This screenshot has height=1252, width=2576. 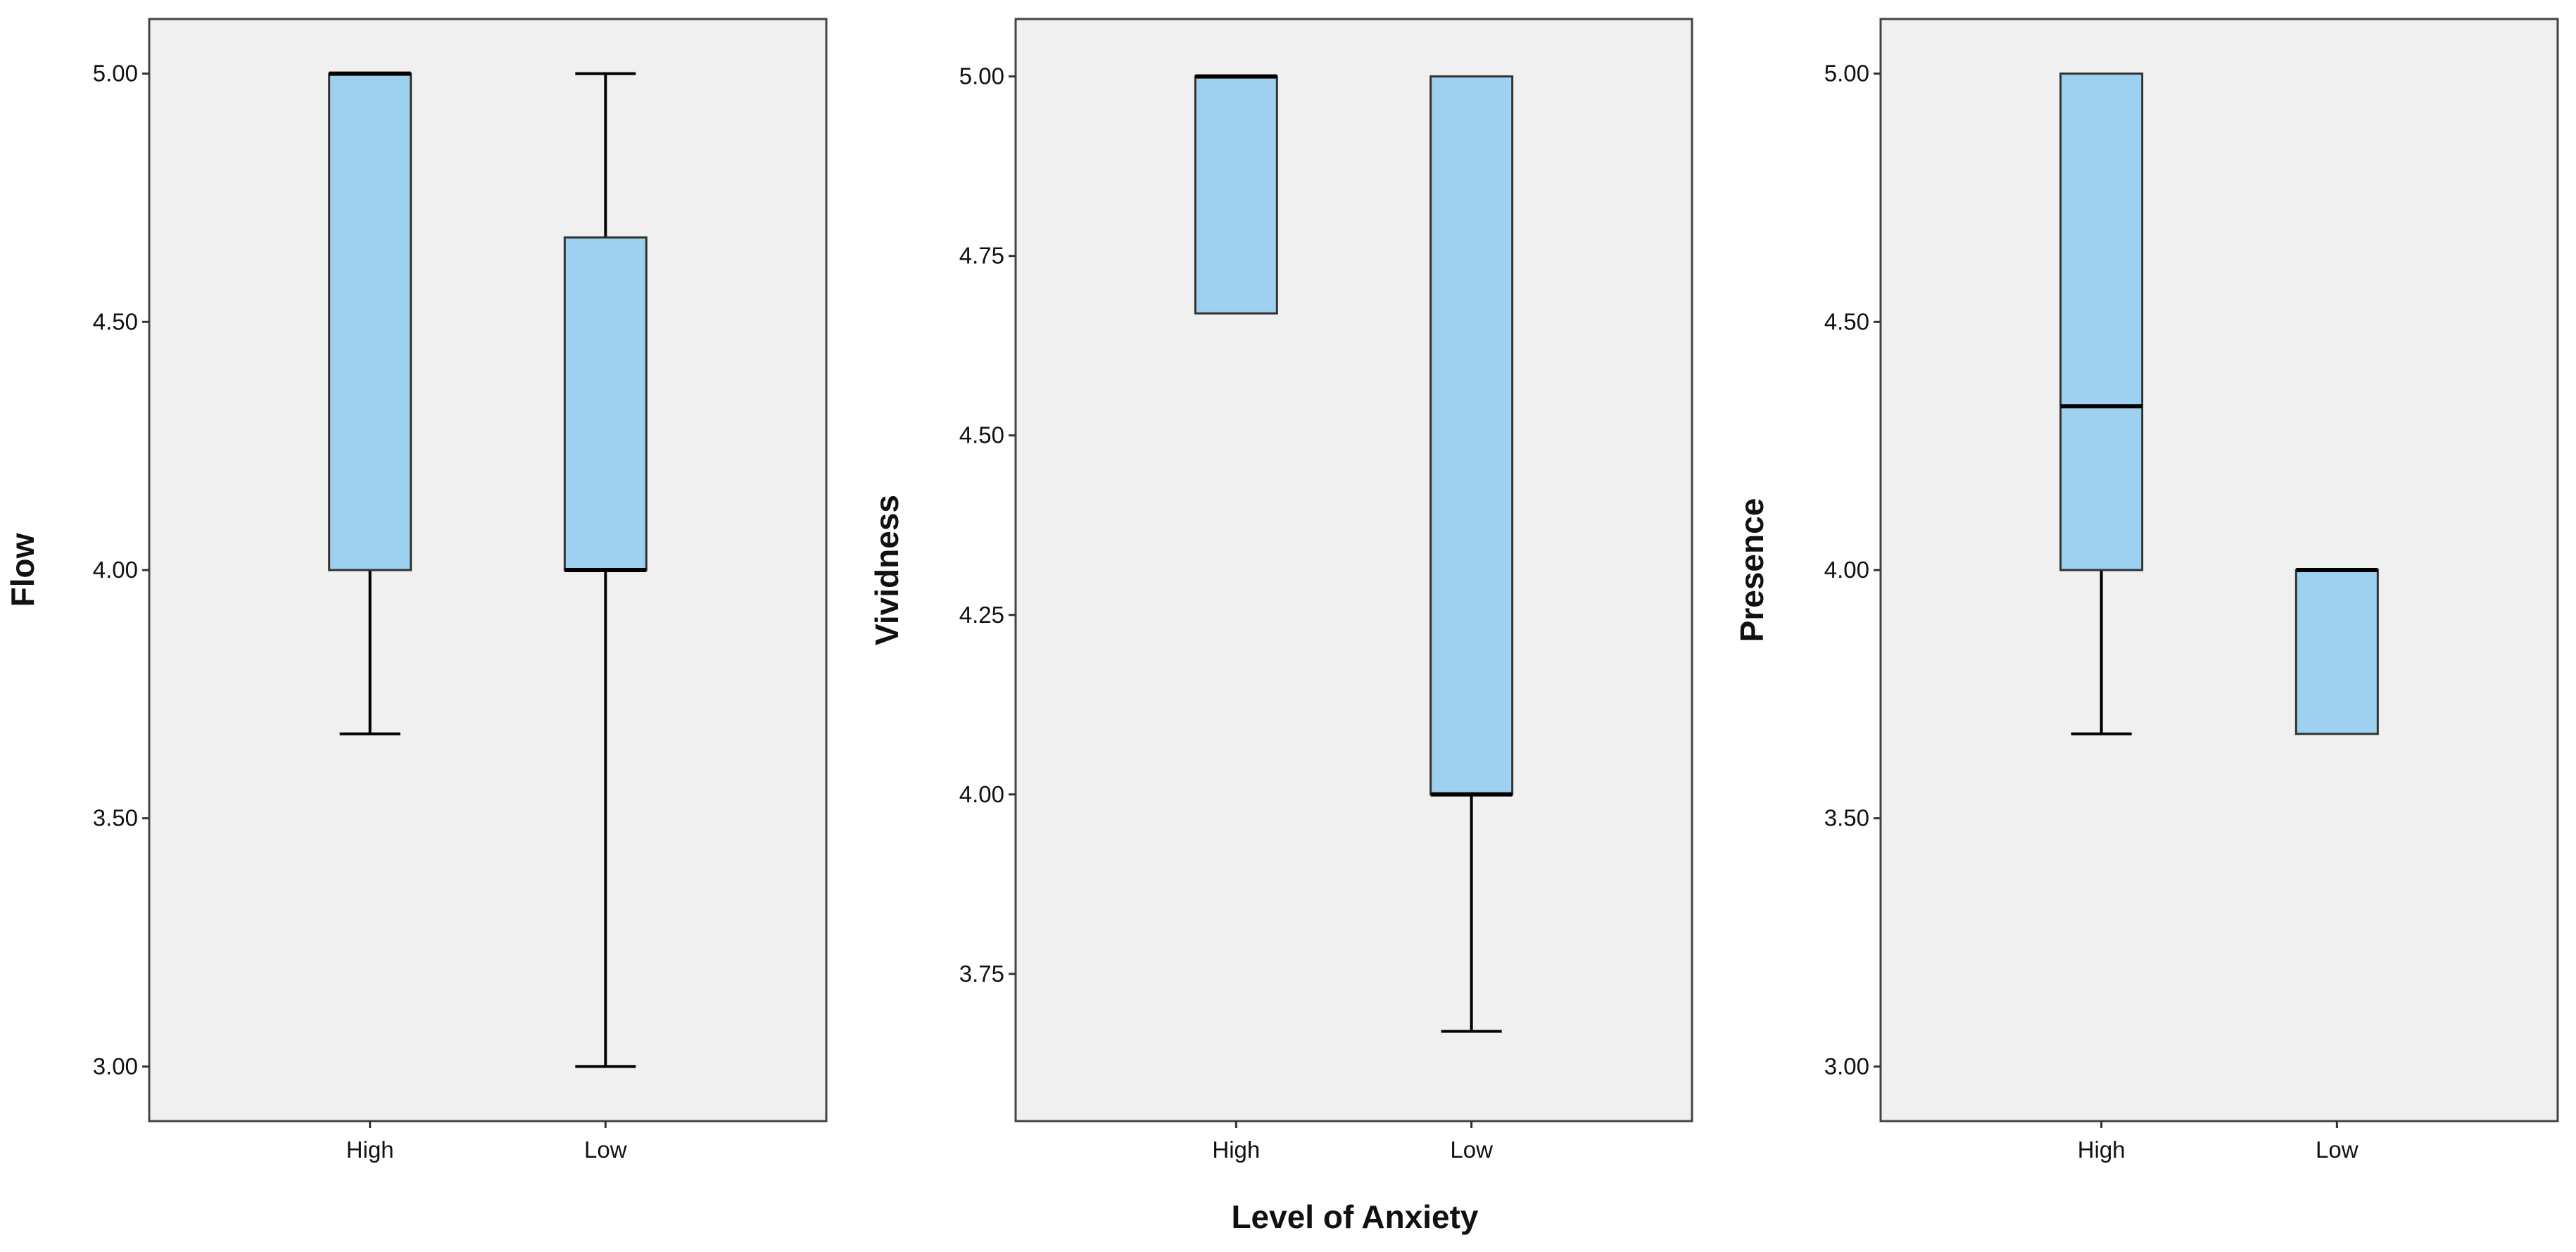 What do you see at coordinates (981, 974) in the screenshot?
I see `y-tick-label: 3.75` at bounding box center [981, 974].